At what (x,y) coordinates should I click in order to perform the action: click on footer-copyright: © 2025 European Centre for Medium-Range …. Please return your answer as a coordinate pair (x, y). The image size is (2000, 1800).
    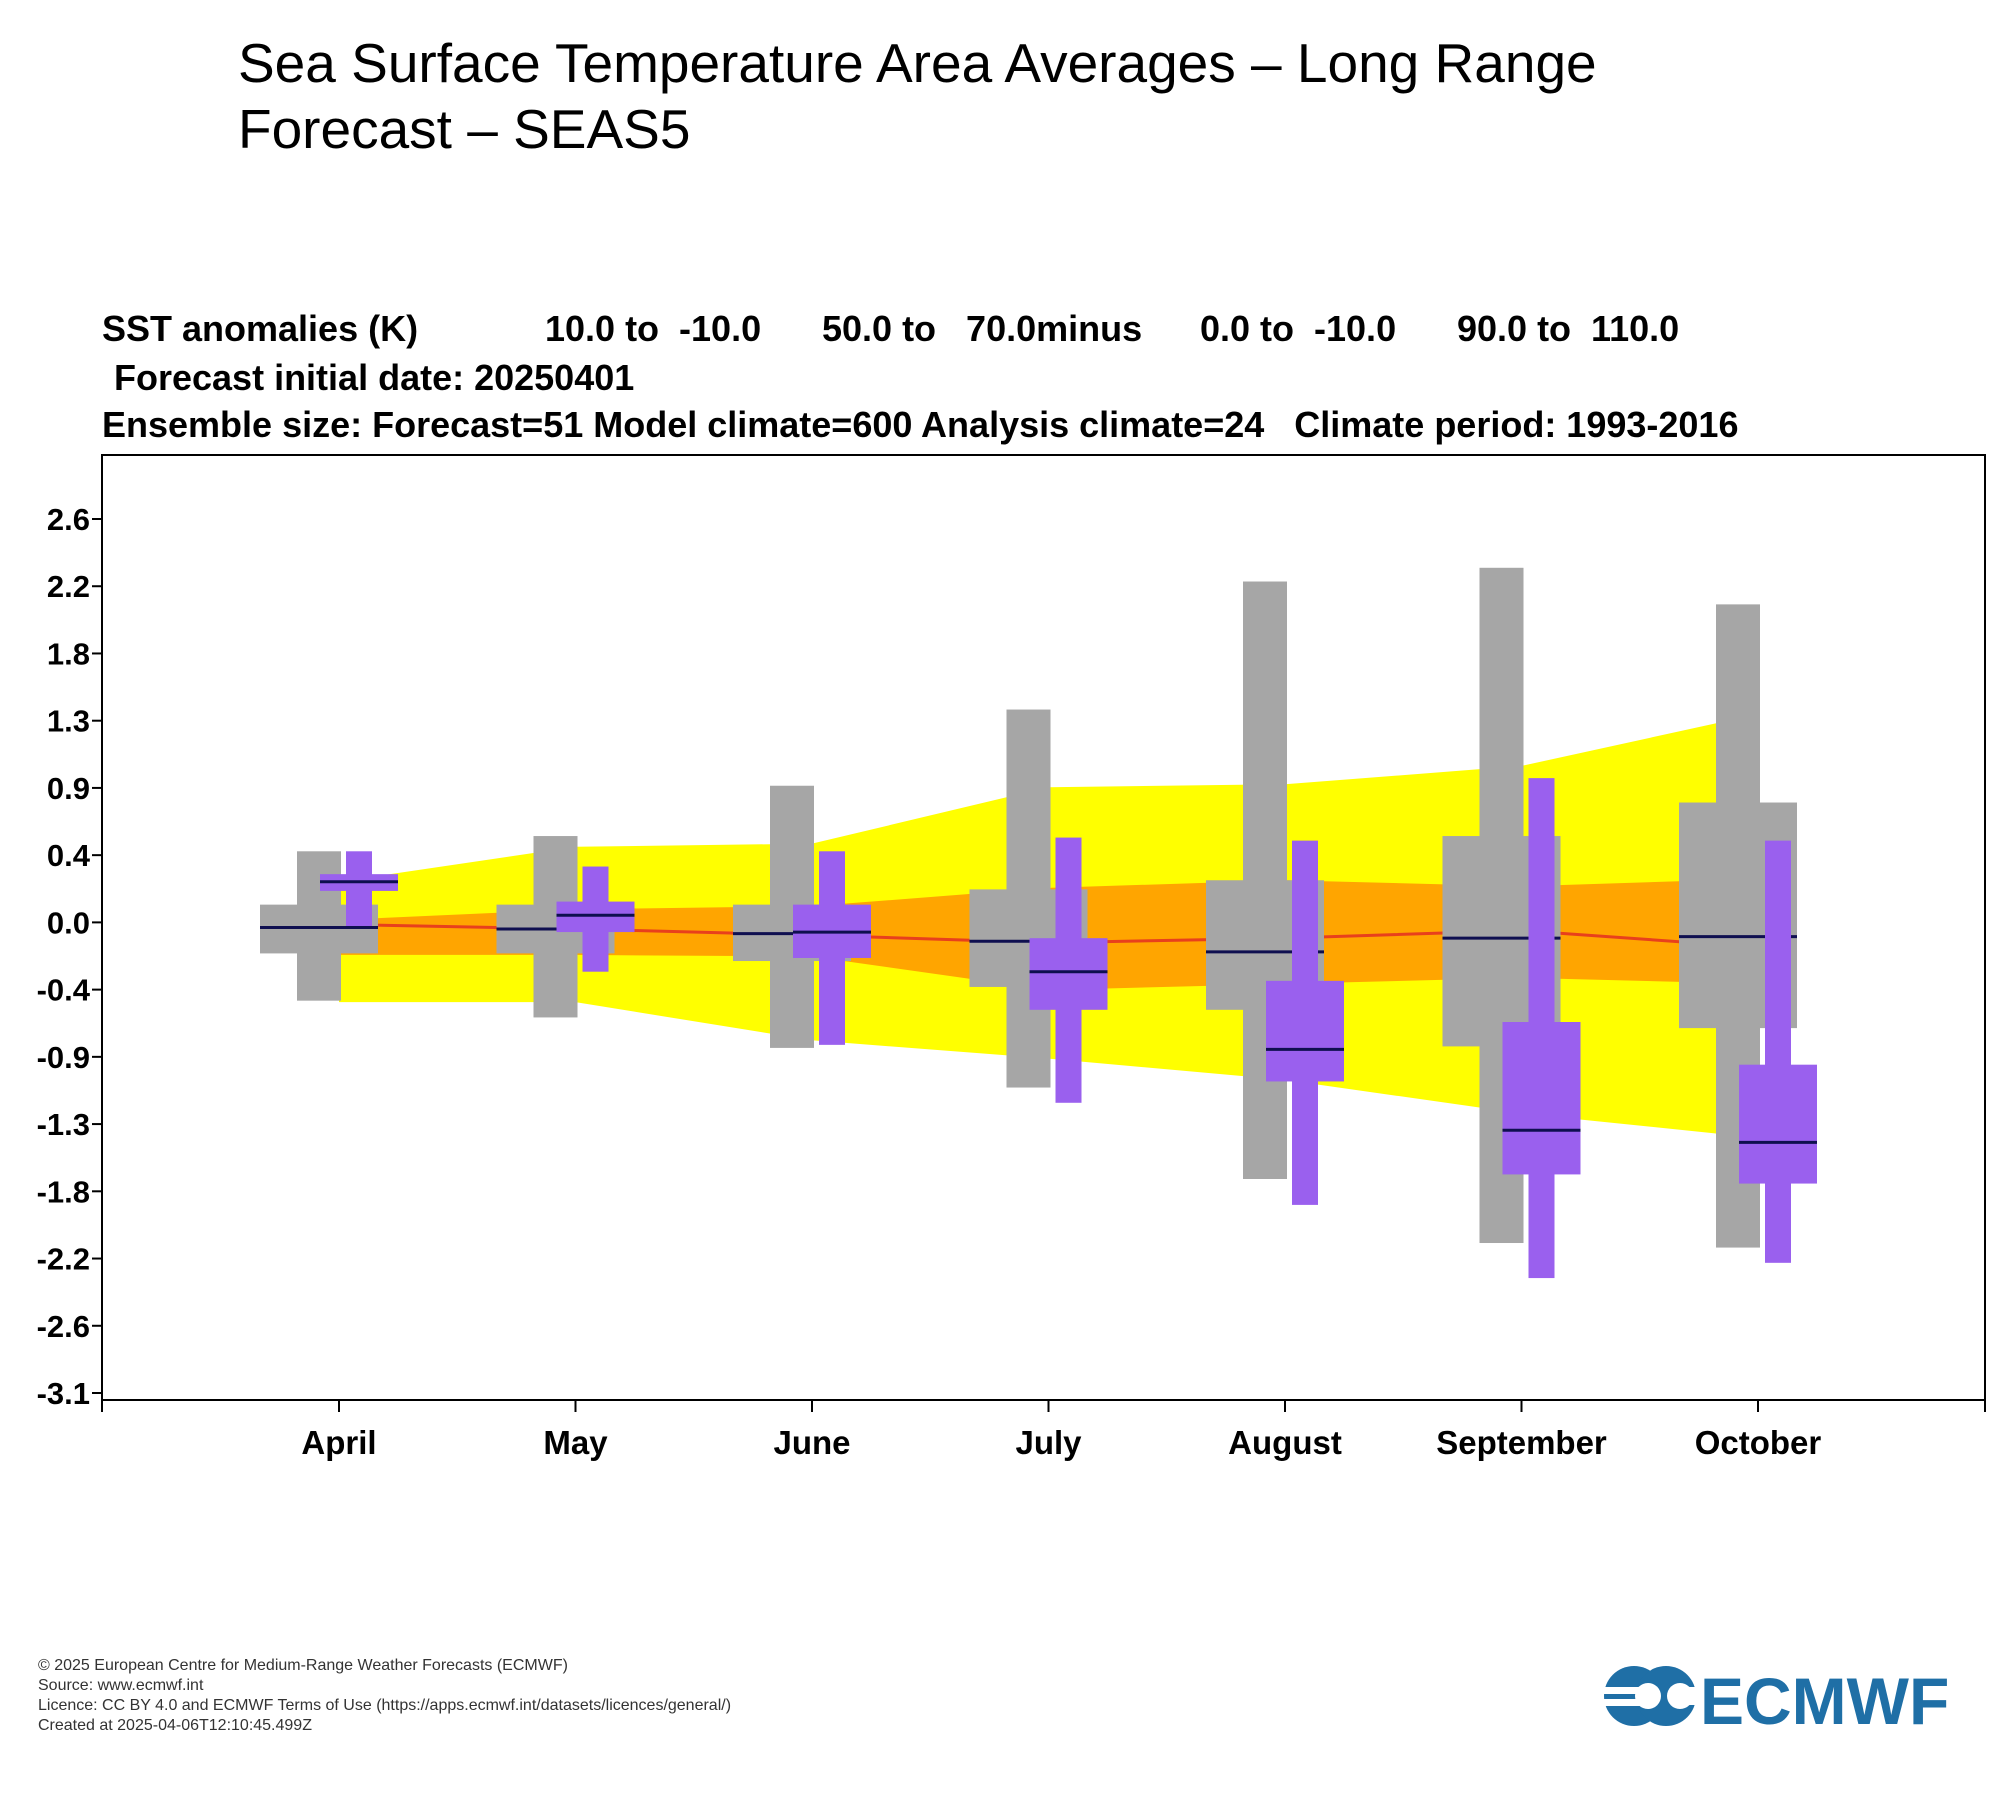
    Looking at the image, I should click on (303, 1665).